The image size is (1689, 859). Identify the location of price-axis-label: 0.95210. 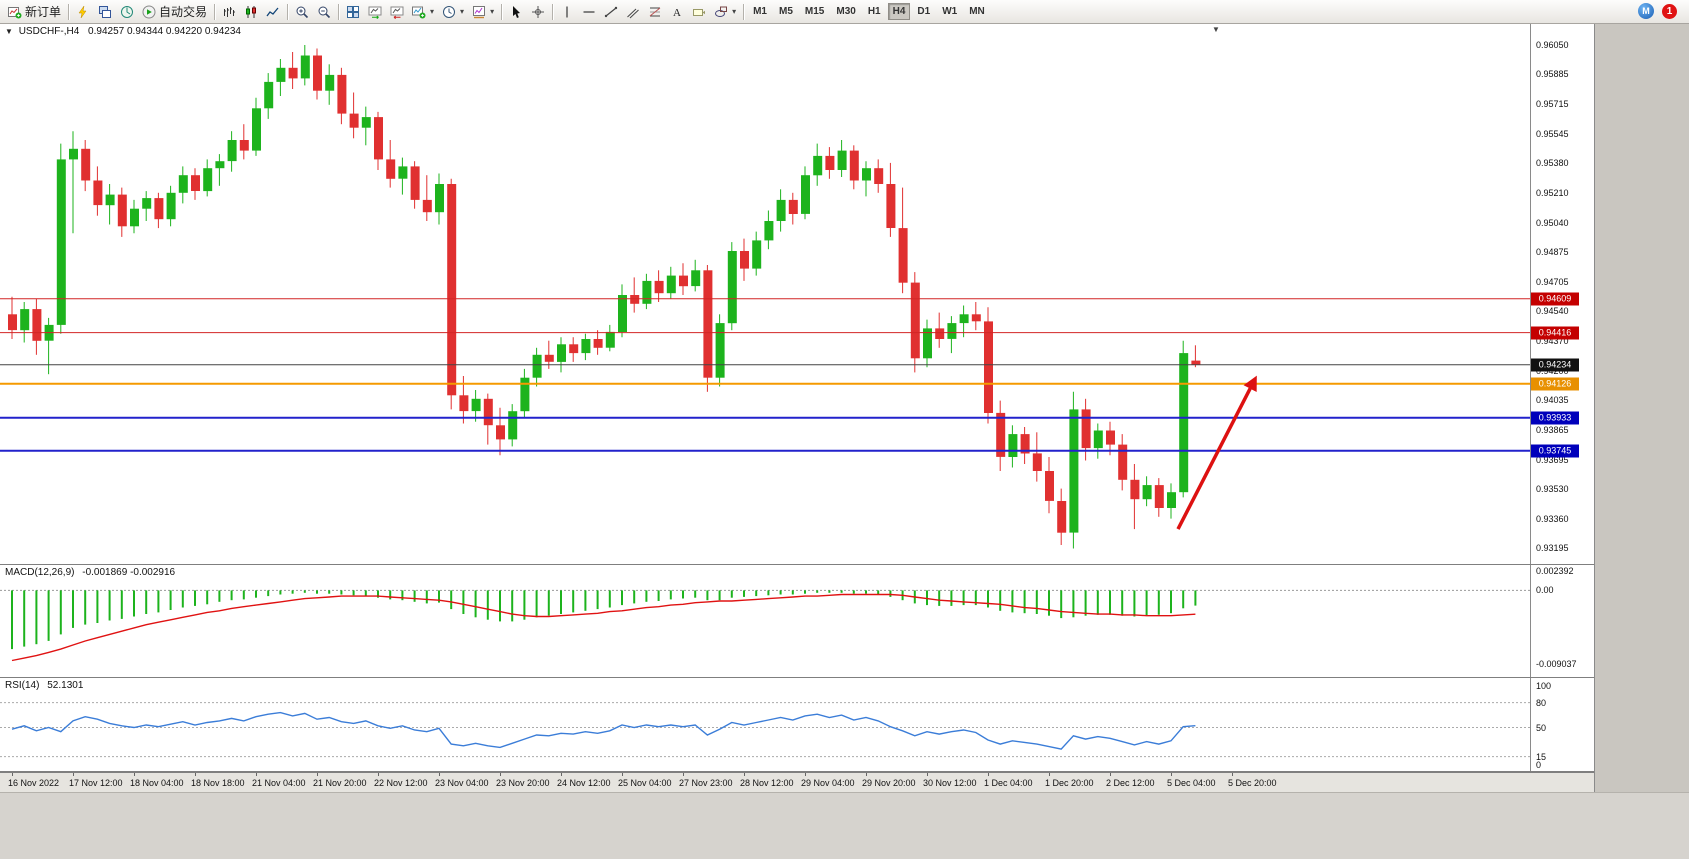
(1552, 192).